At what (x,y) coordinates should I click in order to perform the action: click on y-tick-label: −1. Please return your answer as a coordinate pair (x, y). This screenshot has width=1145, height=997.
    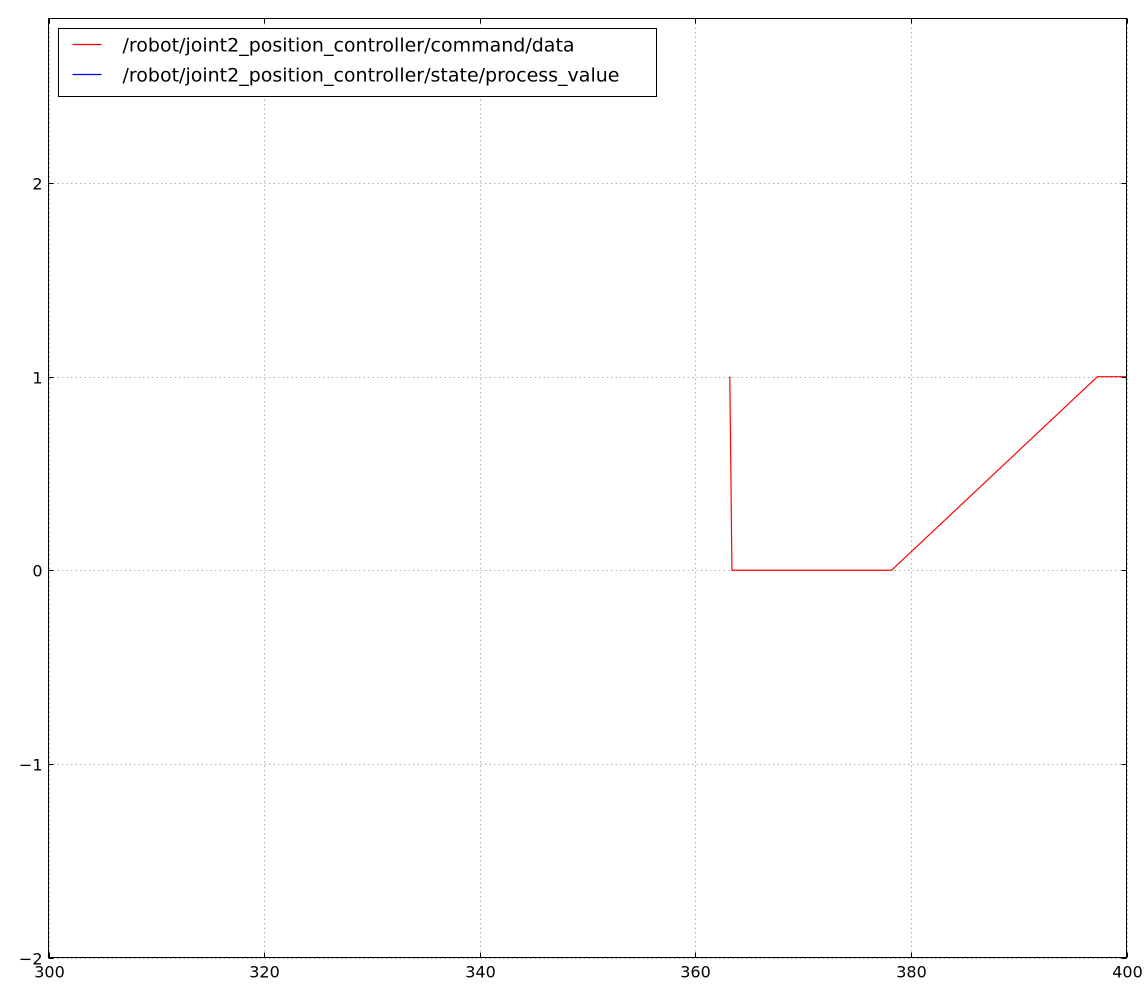
    Looking at the image, I should click on (31, 765).